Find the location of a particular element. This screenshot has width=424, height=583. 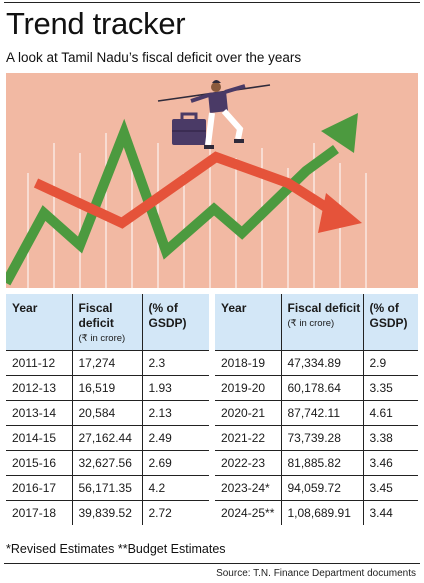

table-row: 2015-16 32,627.56 2.69 is located at coordinates (107, 462).